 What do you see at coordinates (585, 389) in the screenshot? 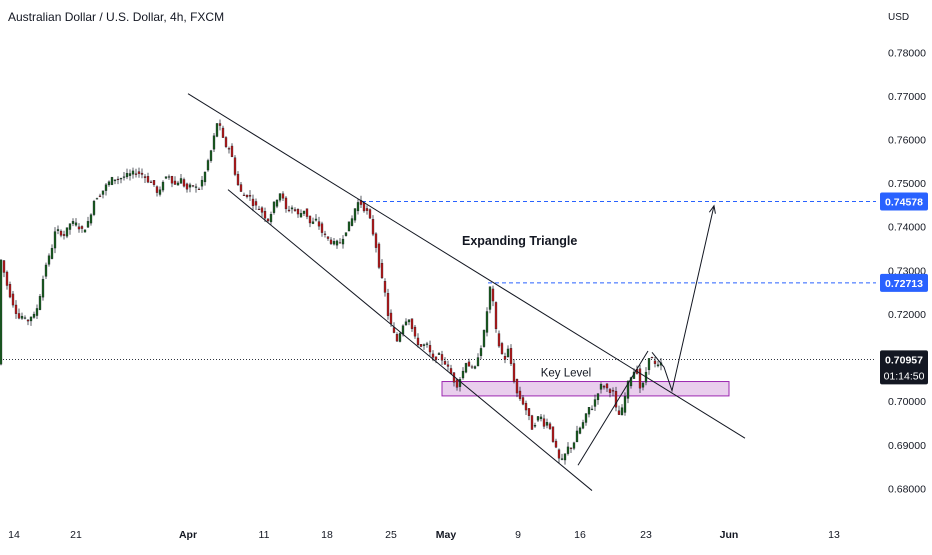
I see `key-level-zone` at bounding box center [585, 389].